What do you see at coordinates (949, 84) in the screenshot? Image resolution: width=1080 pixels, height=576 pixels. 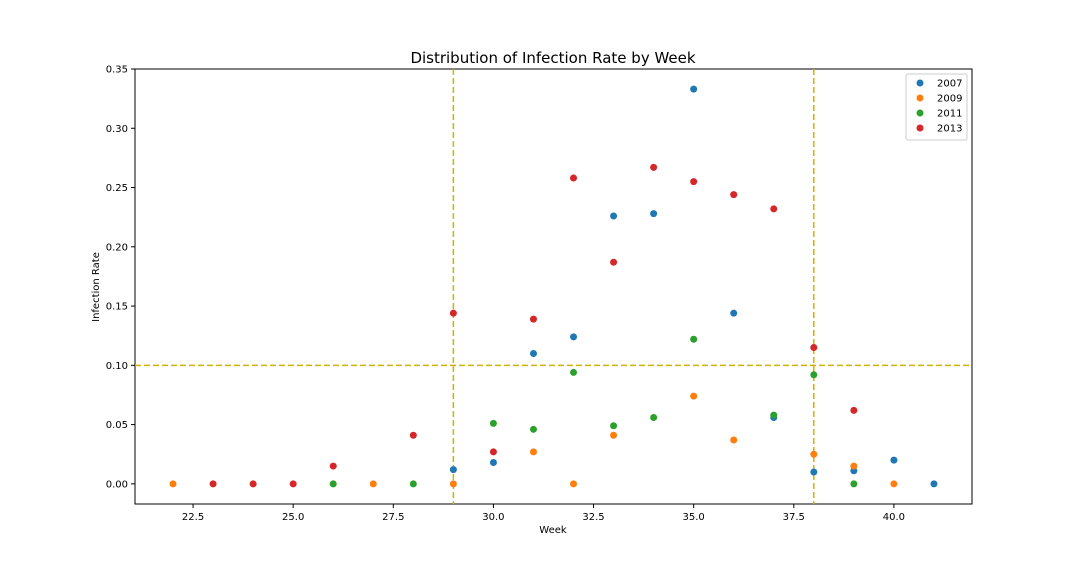 I see `legend-label: 2007` at bounding box center [949, 84].